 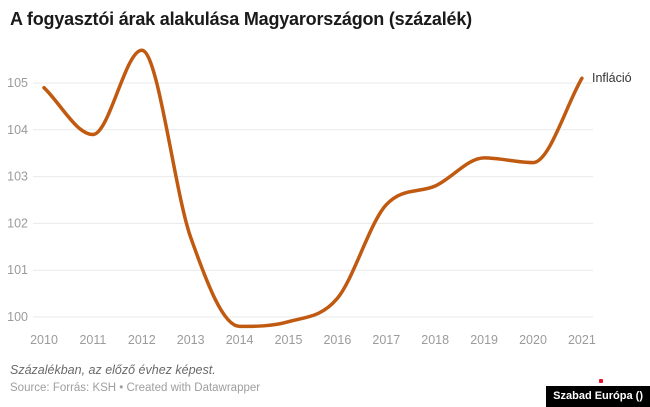 I want to click on x-tick-label: 2014, so click(x=240, y=340).